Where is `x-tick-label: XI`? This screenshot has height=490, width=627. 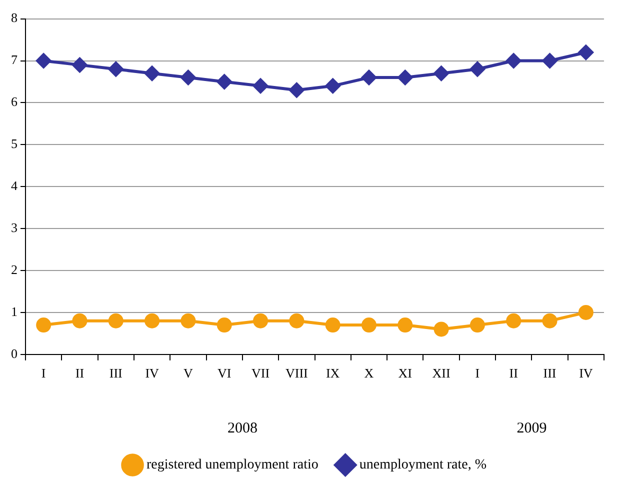 x-tick-label: XI is located at coordinates (405, 373).